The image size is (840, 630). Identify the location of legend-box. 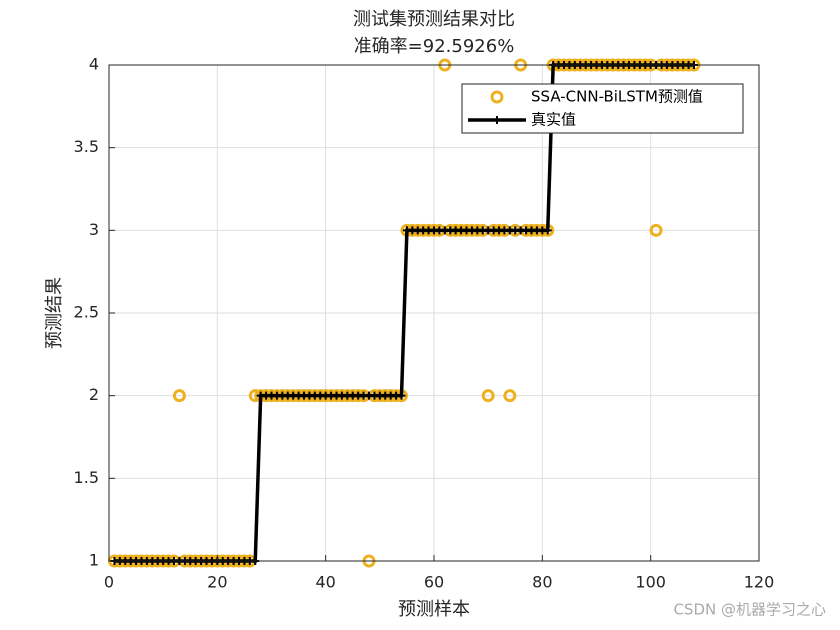
(602, 108).